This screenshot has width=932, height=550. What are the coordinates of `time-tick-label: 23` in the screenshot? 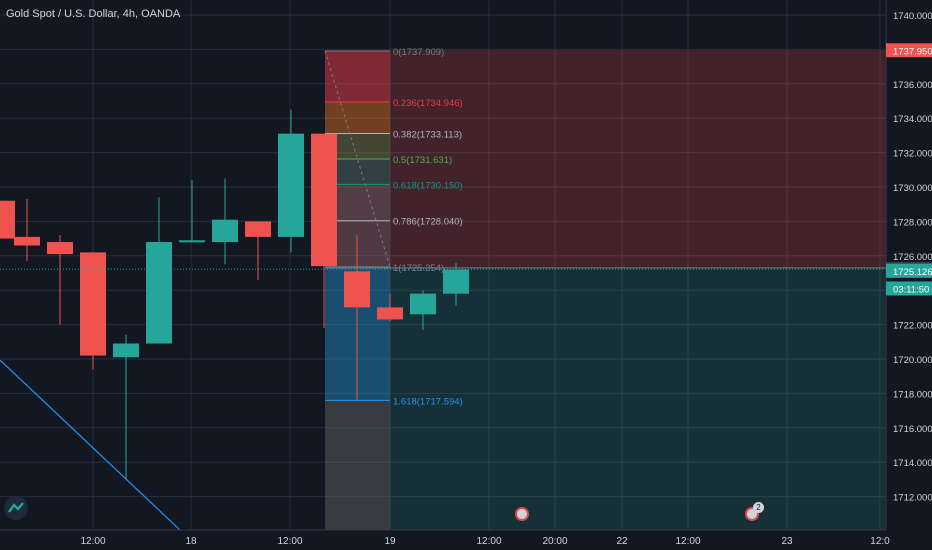 It's located at (787, 541).